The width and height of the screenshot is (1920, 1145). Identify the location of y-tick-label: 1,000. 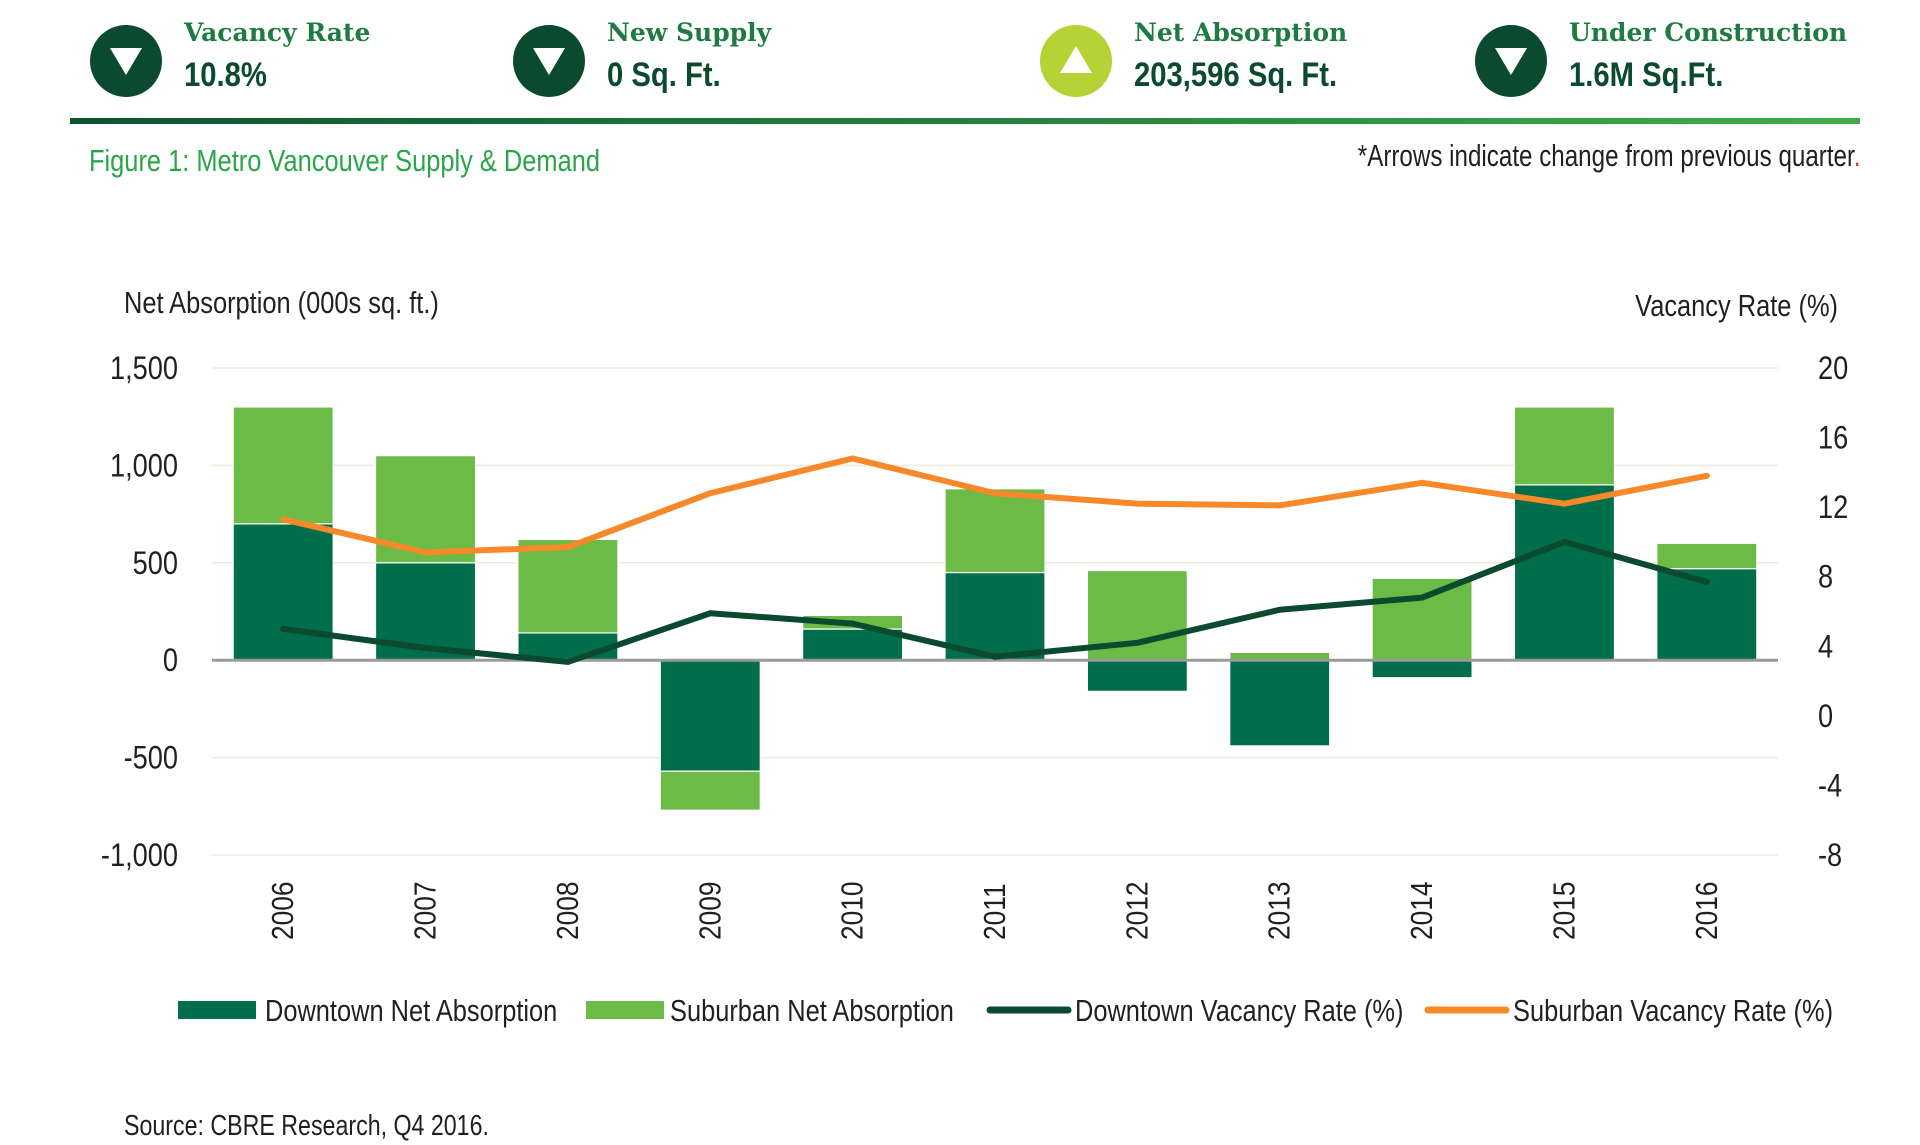
(144, 466).